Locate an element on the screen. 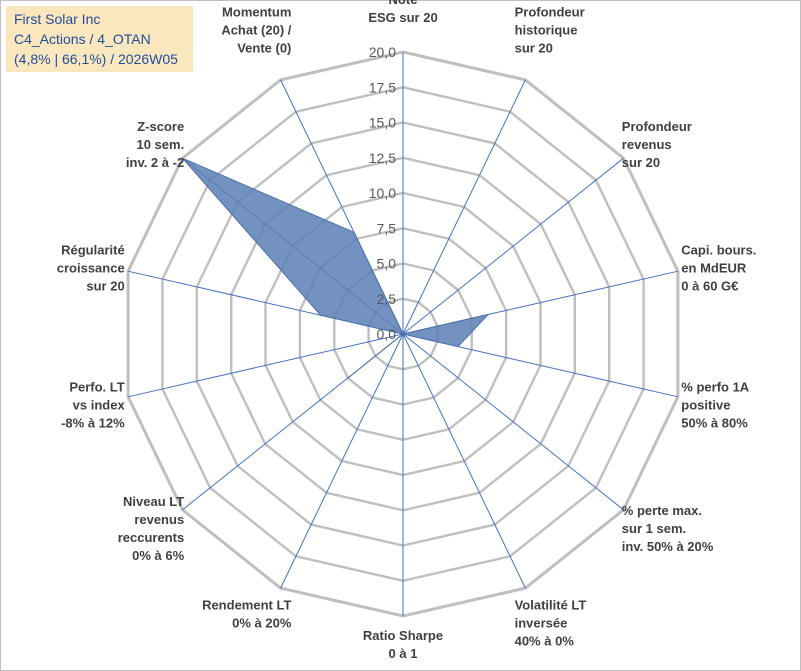 This screenshot has height=671, width=801. weights-and-week: (4,8% | 66,1%) / 2026W05 is located at coordinates (96, 59).